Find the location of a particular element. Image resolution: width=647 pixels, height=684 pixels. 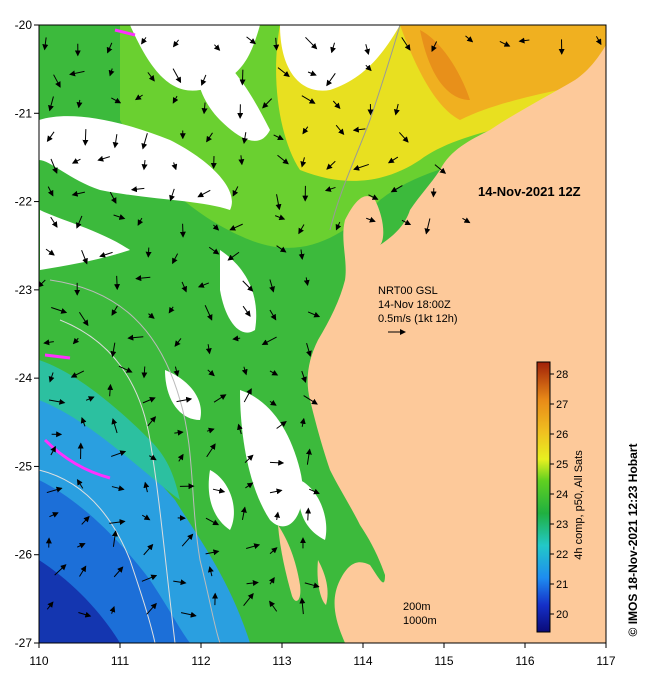

orange-zone is located at coordinates (503, 72).